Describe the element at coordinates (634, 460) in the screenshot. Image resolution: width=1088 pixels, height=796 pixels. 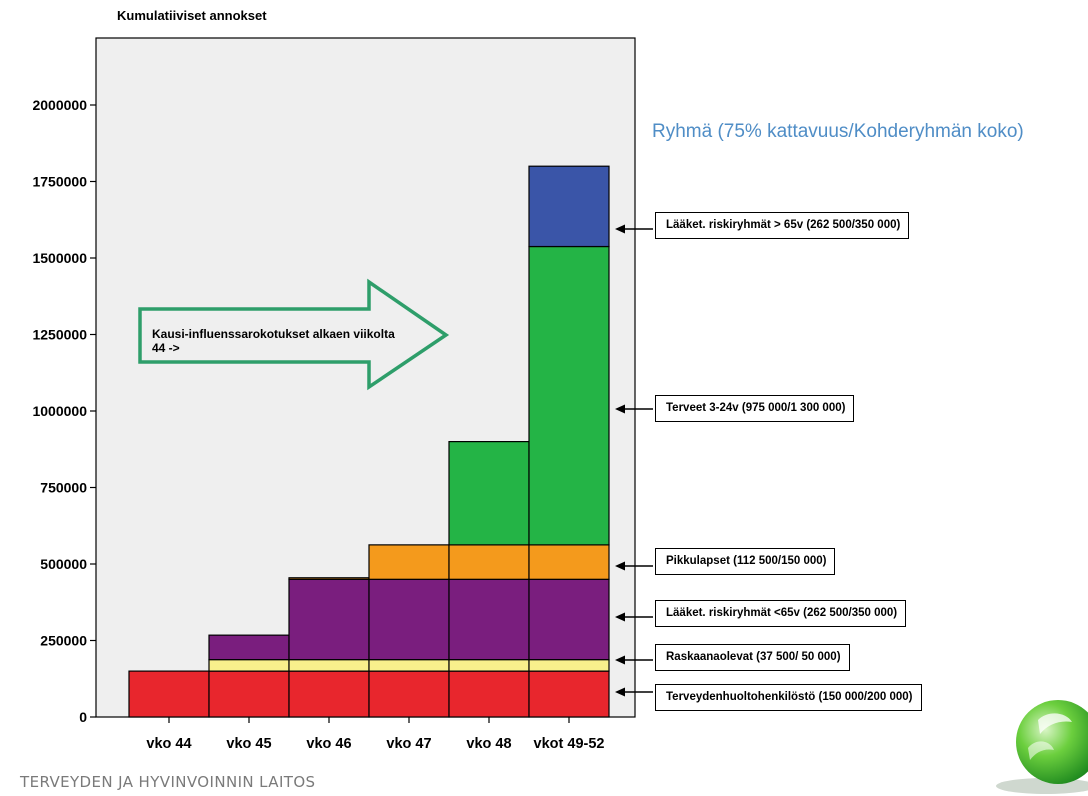
I see `callout-arrows` at that location.